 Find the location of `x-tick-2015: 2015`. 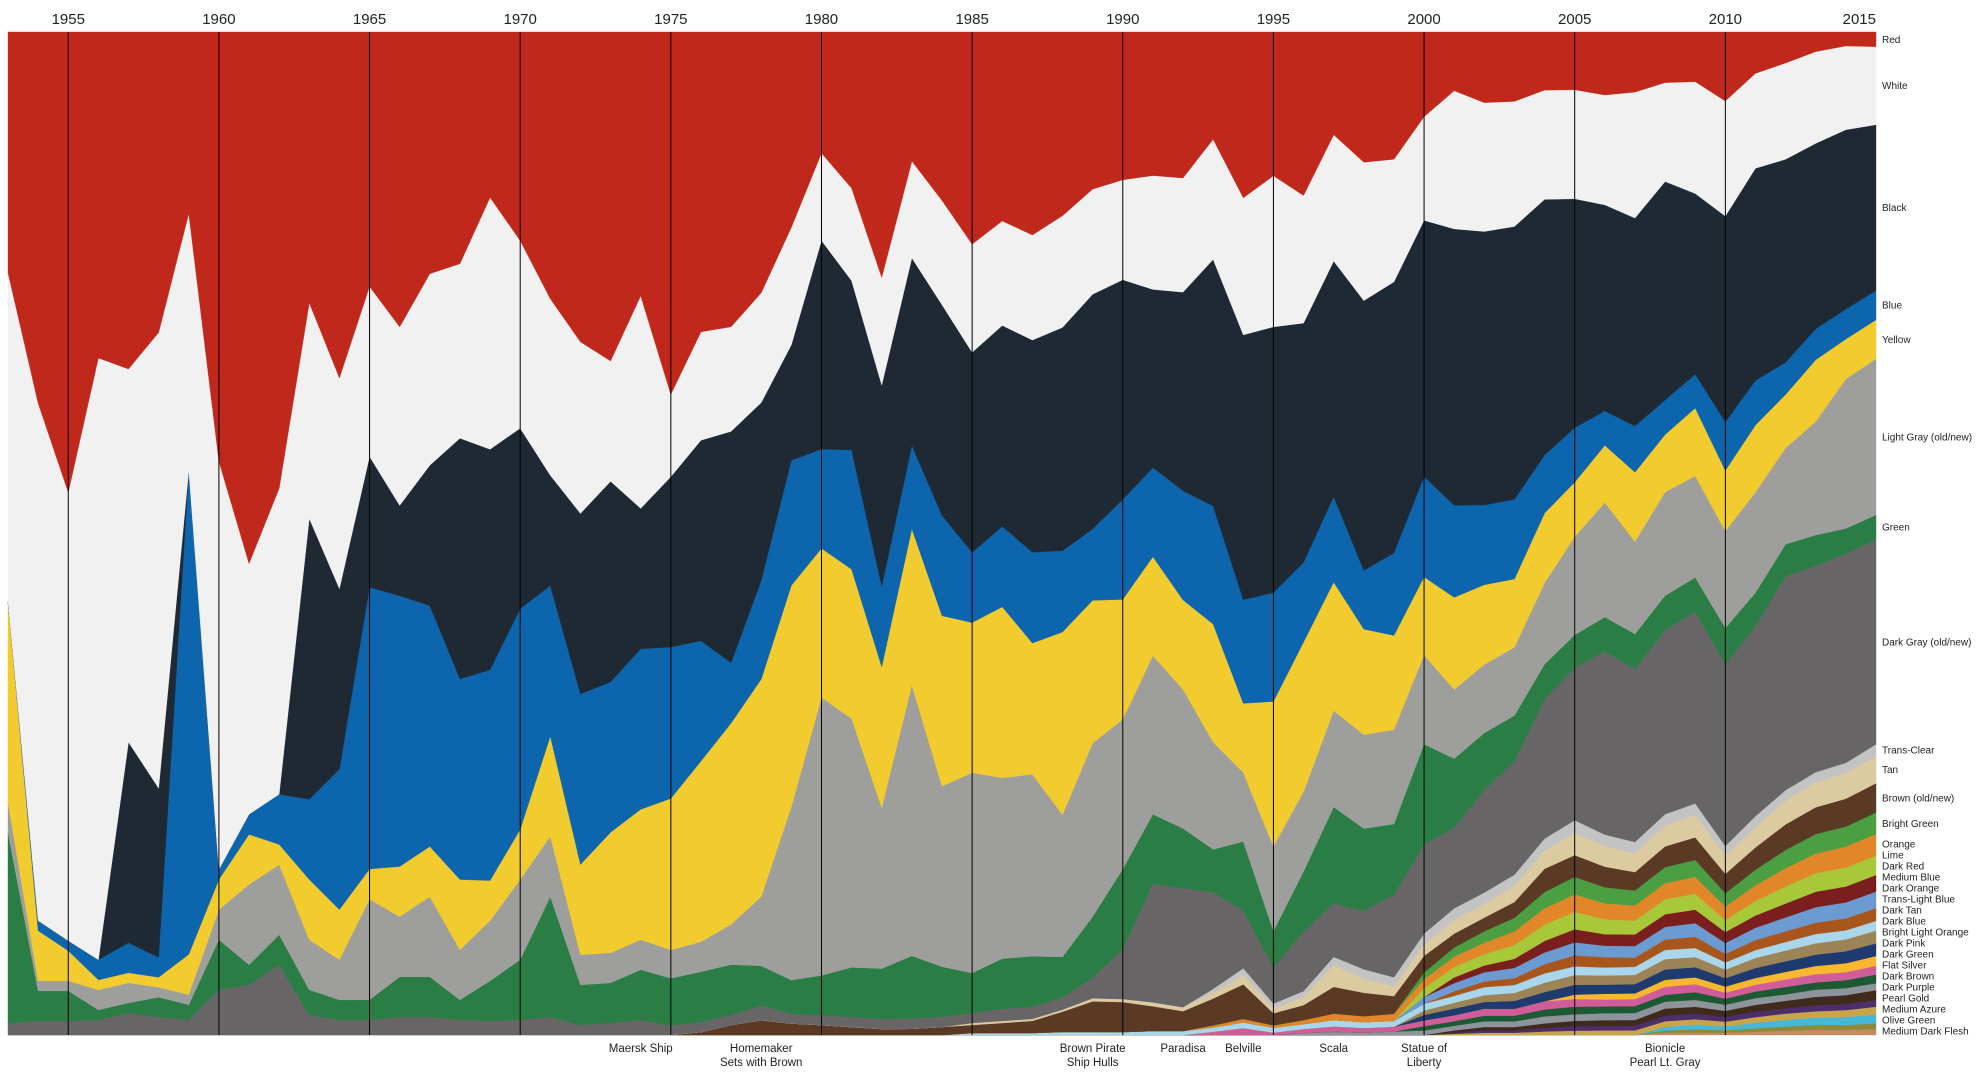

x-tick-2015: 2015 is located at coordinates (1859, 19).